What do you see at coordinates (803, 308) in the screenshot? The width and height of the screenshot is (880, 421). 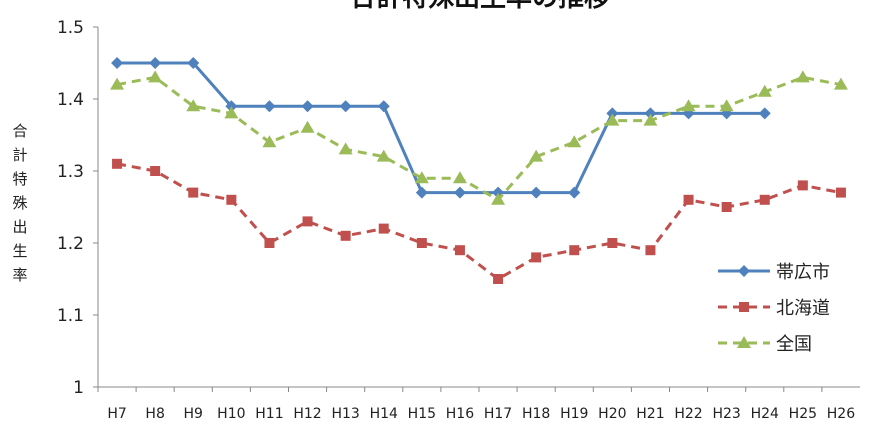 I see `legend-label: 北海道` at bounding box center [803, 308].